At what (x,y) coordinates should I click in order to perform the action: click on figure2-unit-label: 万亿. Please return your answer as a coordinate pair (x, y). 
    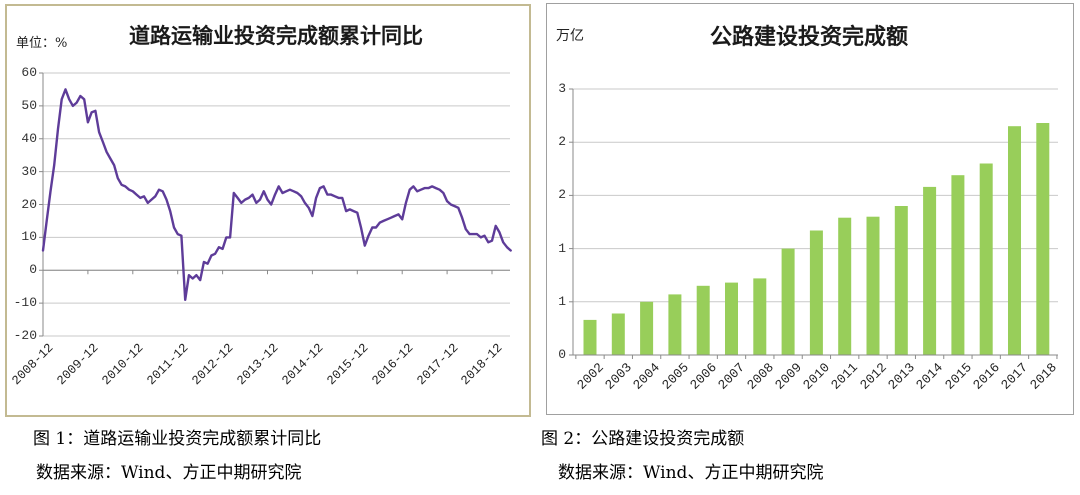
    Looking at the image, I should click on (570, 36).